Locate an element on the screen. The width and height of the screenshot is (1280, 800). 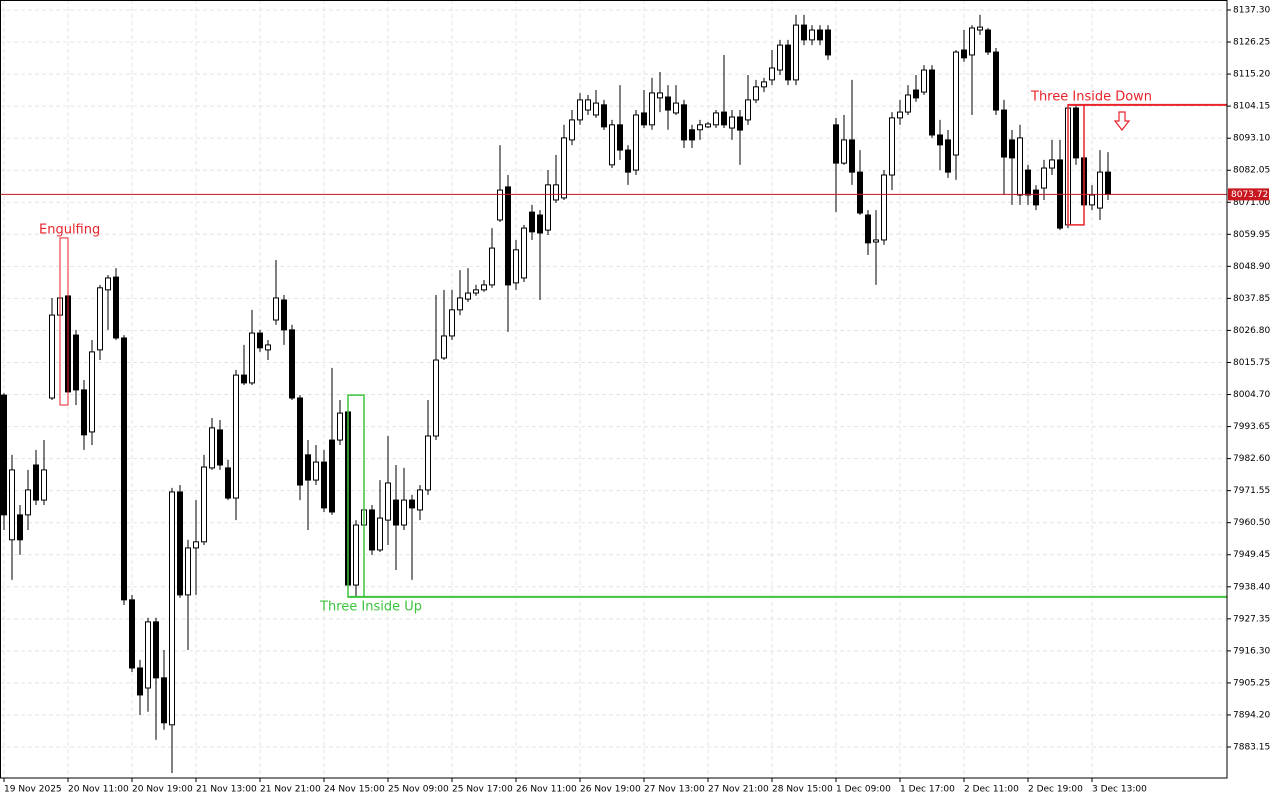
y-tick-label: 8026.80 is located at coordinates (1251, 331).